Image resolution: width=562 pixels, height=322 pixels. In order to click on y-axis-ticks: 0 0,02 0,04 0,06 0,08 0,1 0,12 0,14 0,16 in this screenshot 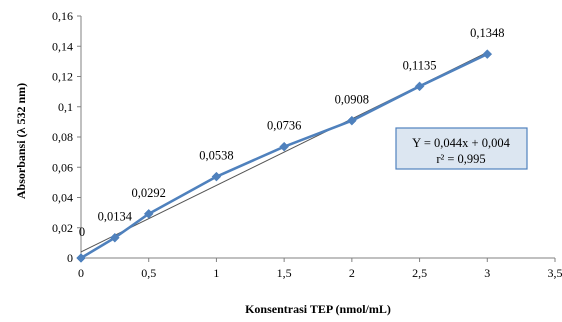, I will do `click(66, 137)`.